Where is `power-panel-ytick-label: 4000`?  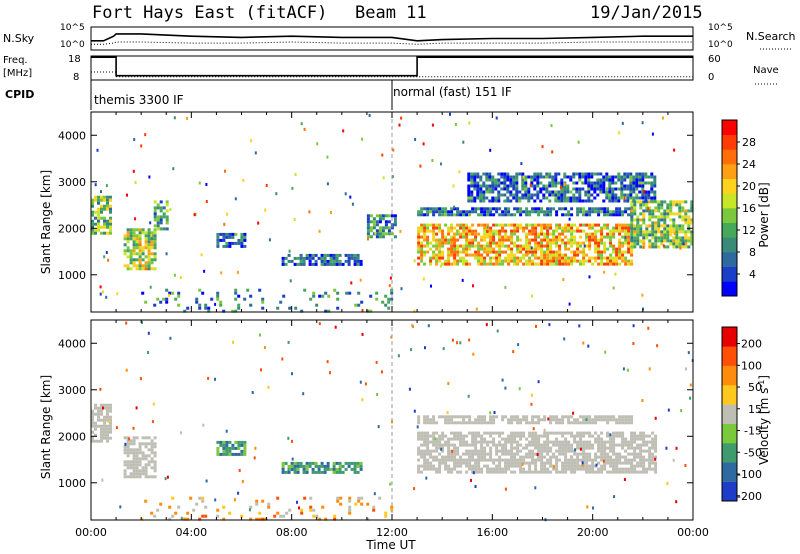 power-panel-ytick-label: 4000 is located at coordinates (72, 135).